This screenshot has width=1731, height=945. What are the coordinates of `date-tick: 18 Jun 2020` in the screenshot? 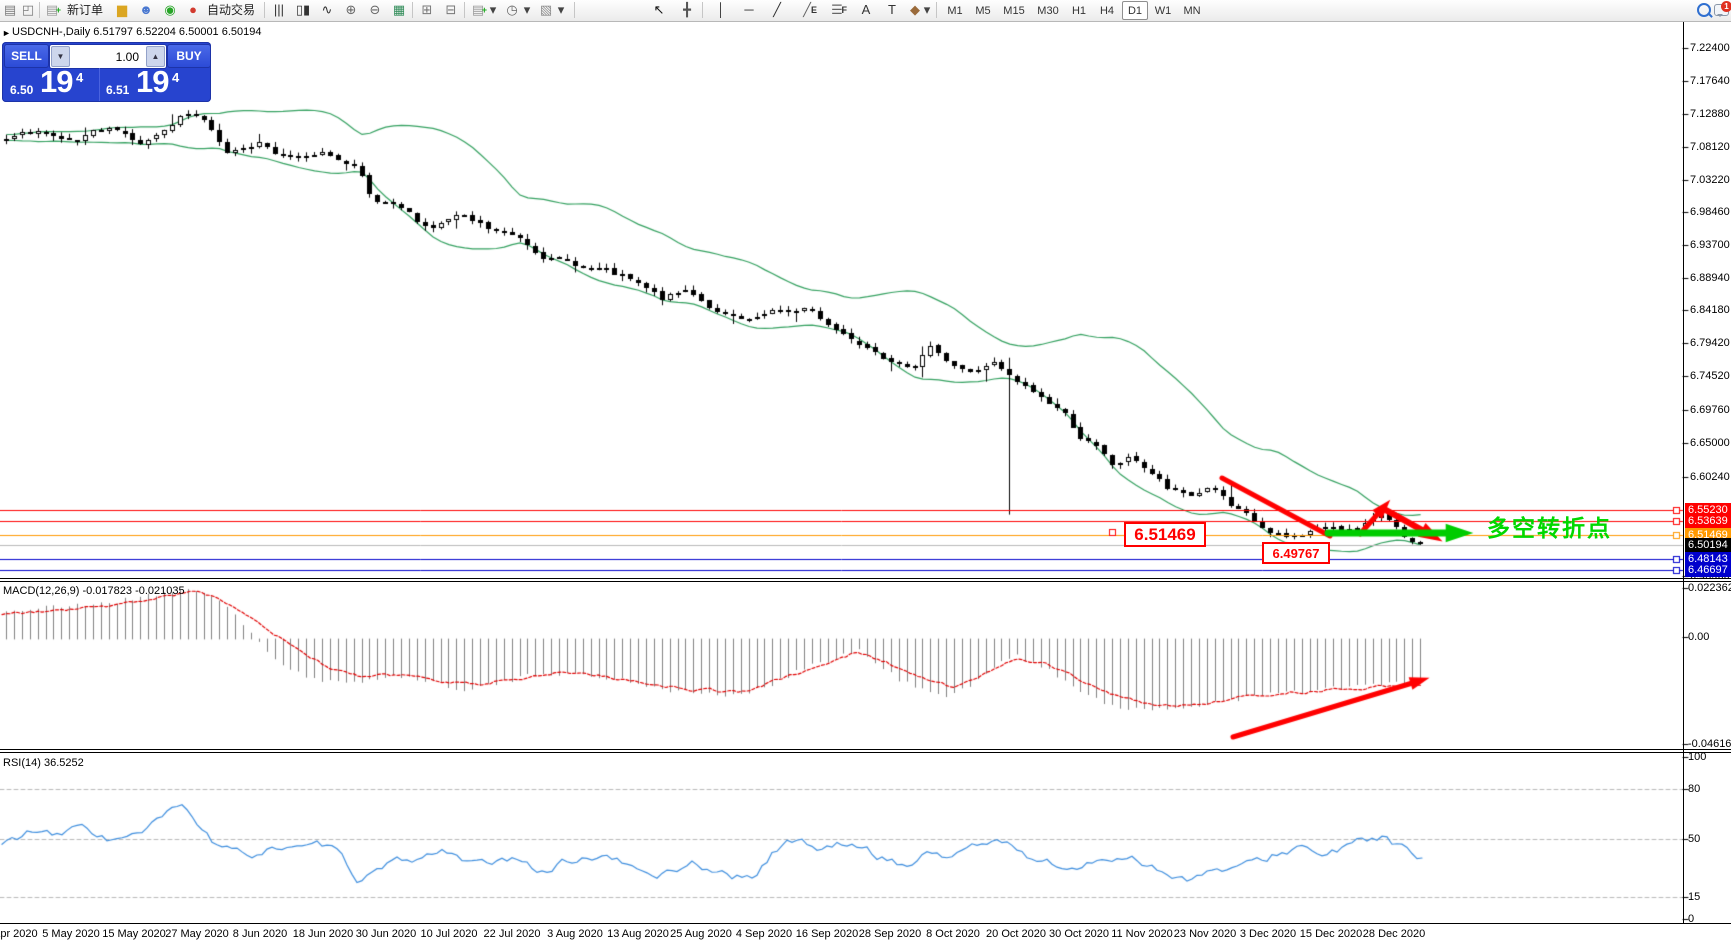 It's located at (323, 934).